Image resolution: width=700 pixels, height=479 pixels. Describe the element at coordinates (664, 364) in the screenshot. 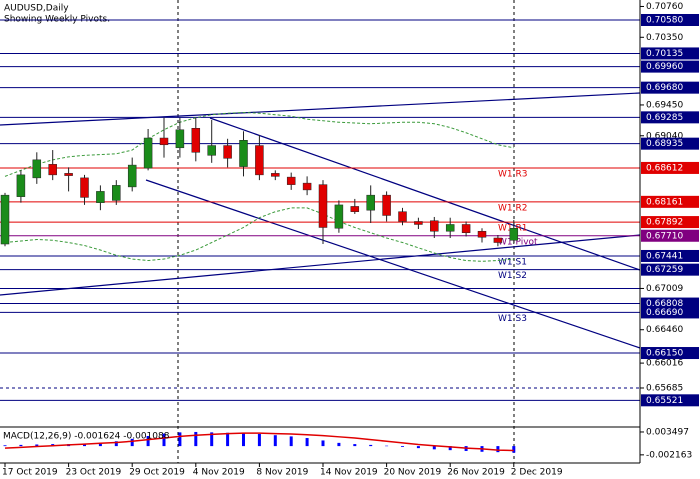

I see `y-tick-label: 0.66016` at that location.